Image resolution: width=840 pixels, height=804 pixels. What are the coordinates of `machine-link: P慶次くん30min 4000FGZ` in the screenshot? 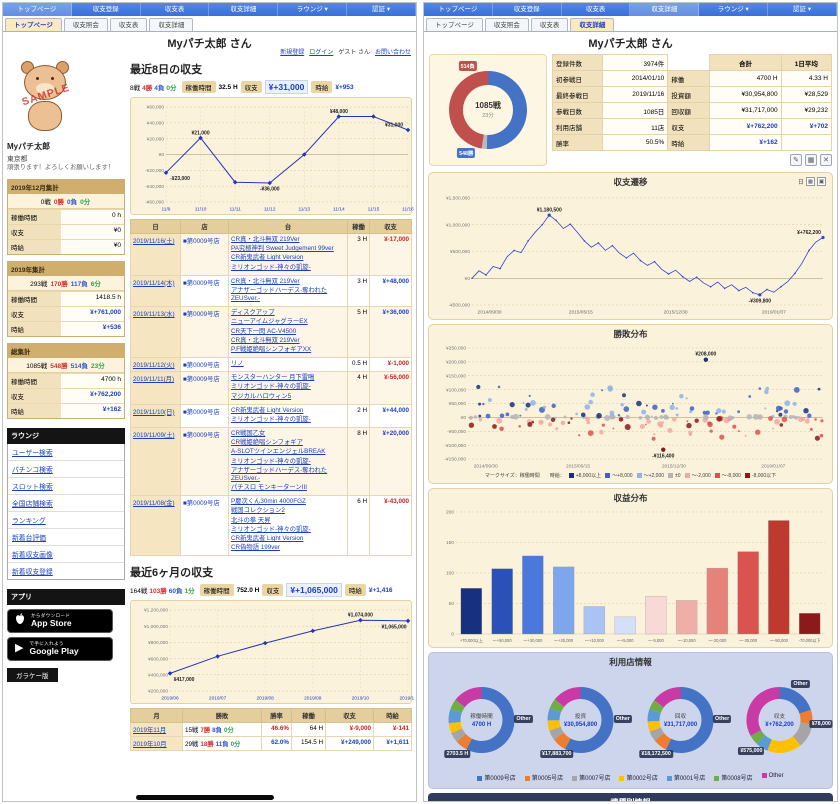 It's located at (268, 502).